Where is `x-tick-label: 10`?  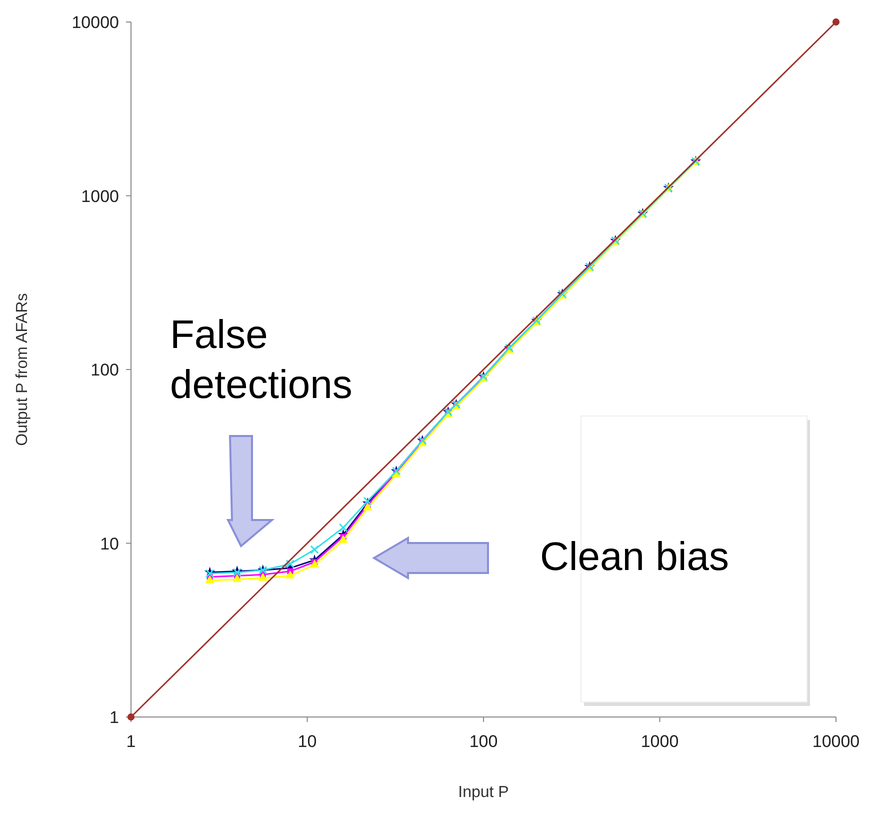 x-tick-label: 10 is located at coordinates (307, 741).